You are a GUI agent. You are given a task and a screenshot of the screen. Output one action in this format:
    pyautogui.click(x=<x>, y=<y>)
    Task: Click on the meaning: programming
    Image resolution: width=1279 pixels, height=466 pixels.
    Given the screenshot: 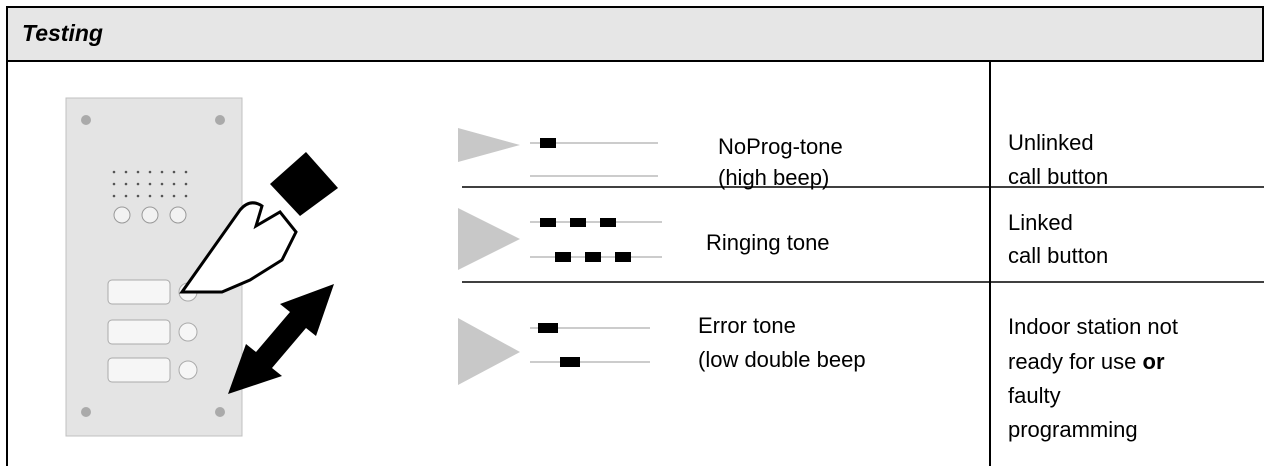 What is the action you would take?
    pyautogui.click(x=1073, y=429)
    